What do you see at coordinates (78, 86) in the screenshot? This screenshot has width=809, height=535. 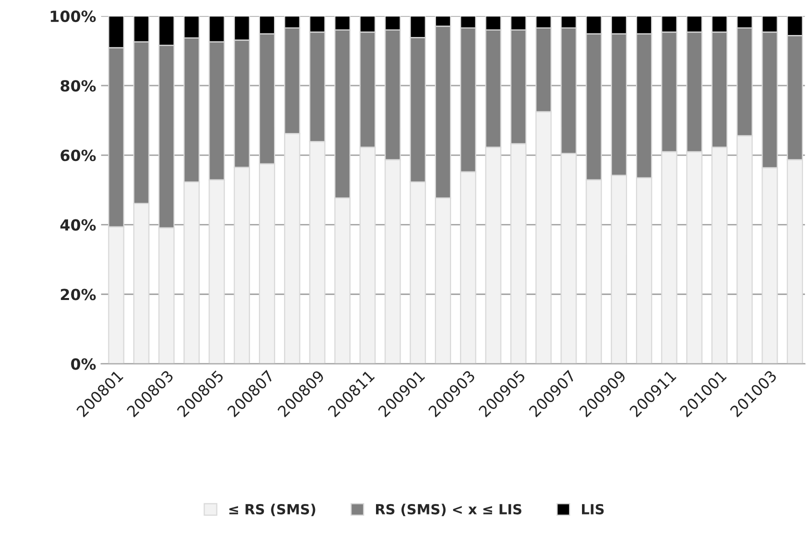 I see `y-tick-label: 80%` at bounding box center [78, 86].